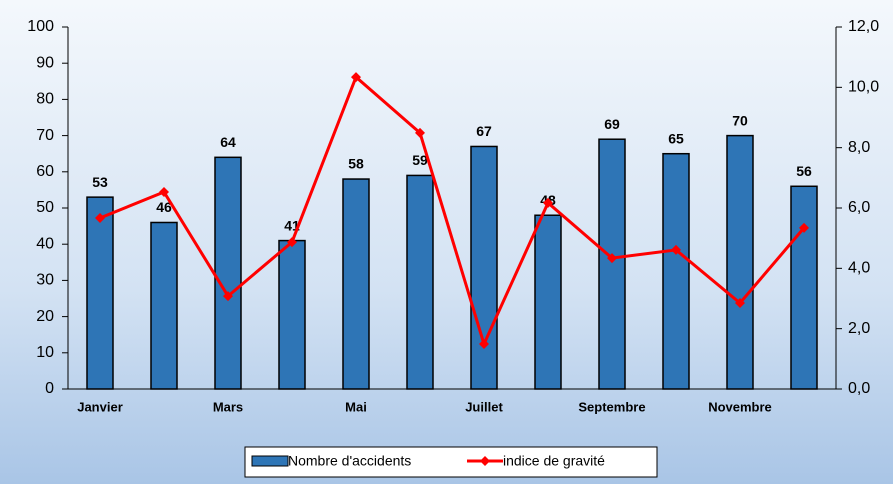  Describe the element at coordinates (859, 147) in the screenshot. I see `y2-tick-label: 8,0` at that location.